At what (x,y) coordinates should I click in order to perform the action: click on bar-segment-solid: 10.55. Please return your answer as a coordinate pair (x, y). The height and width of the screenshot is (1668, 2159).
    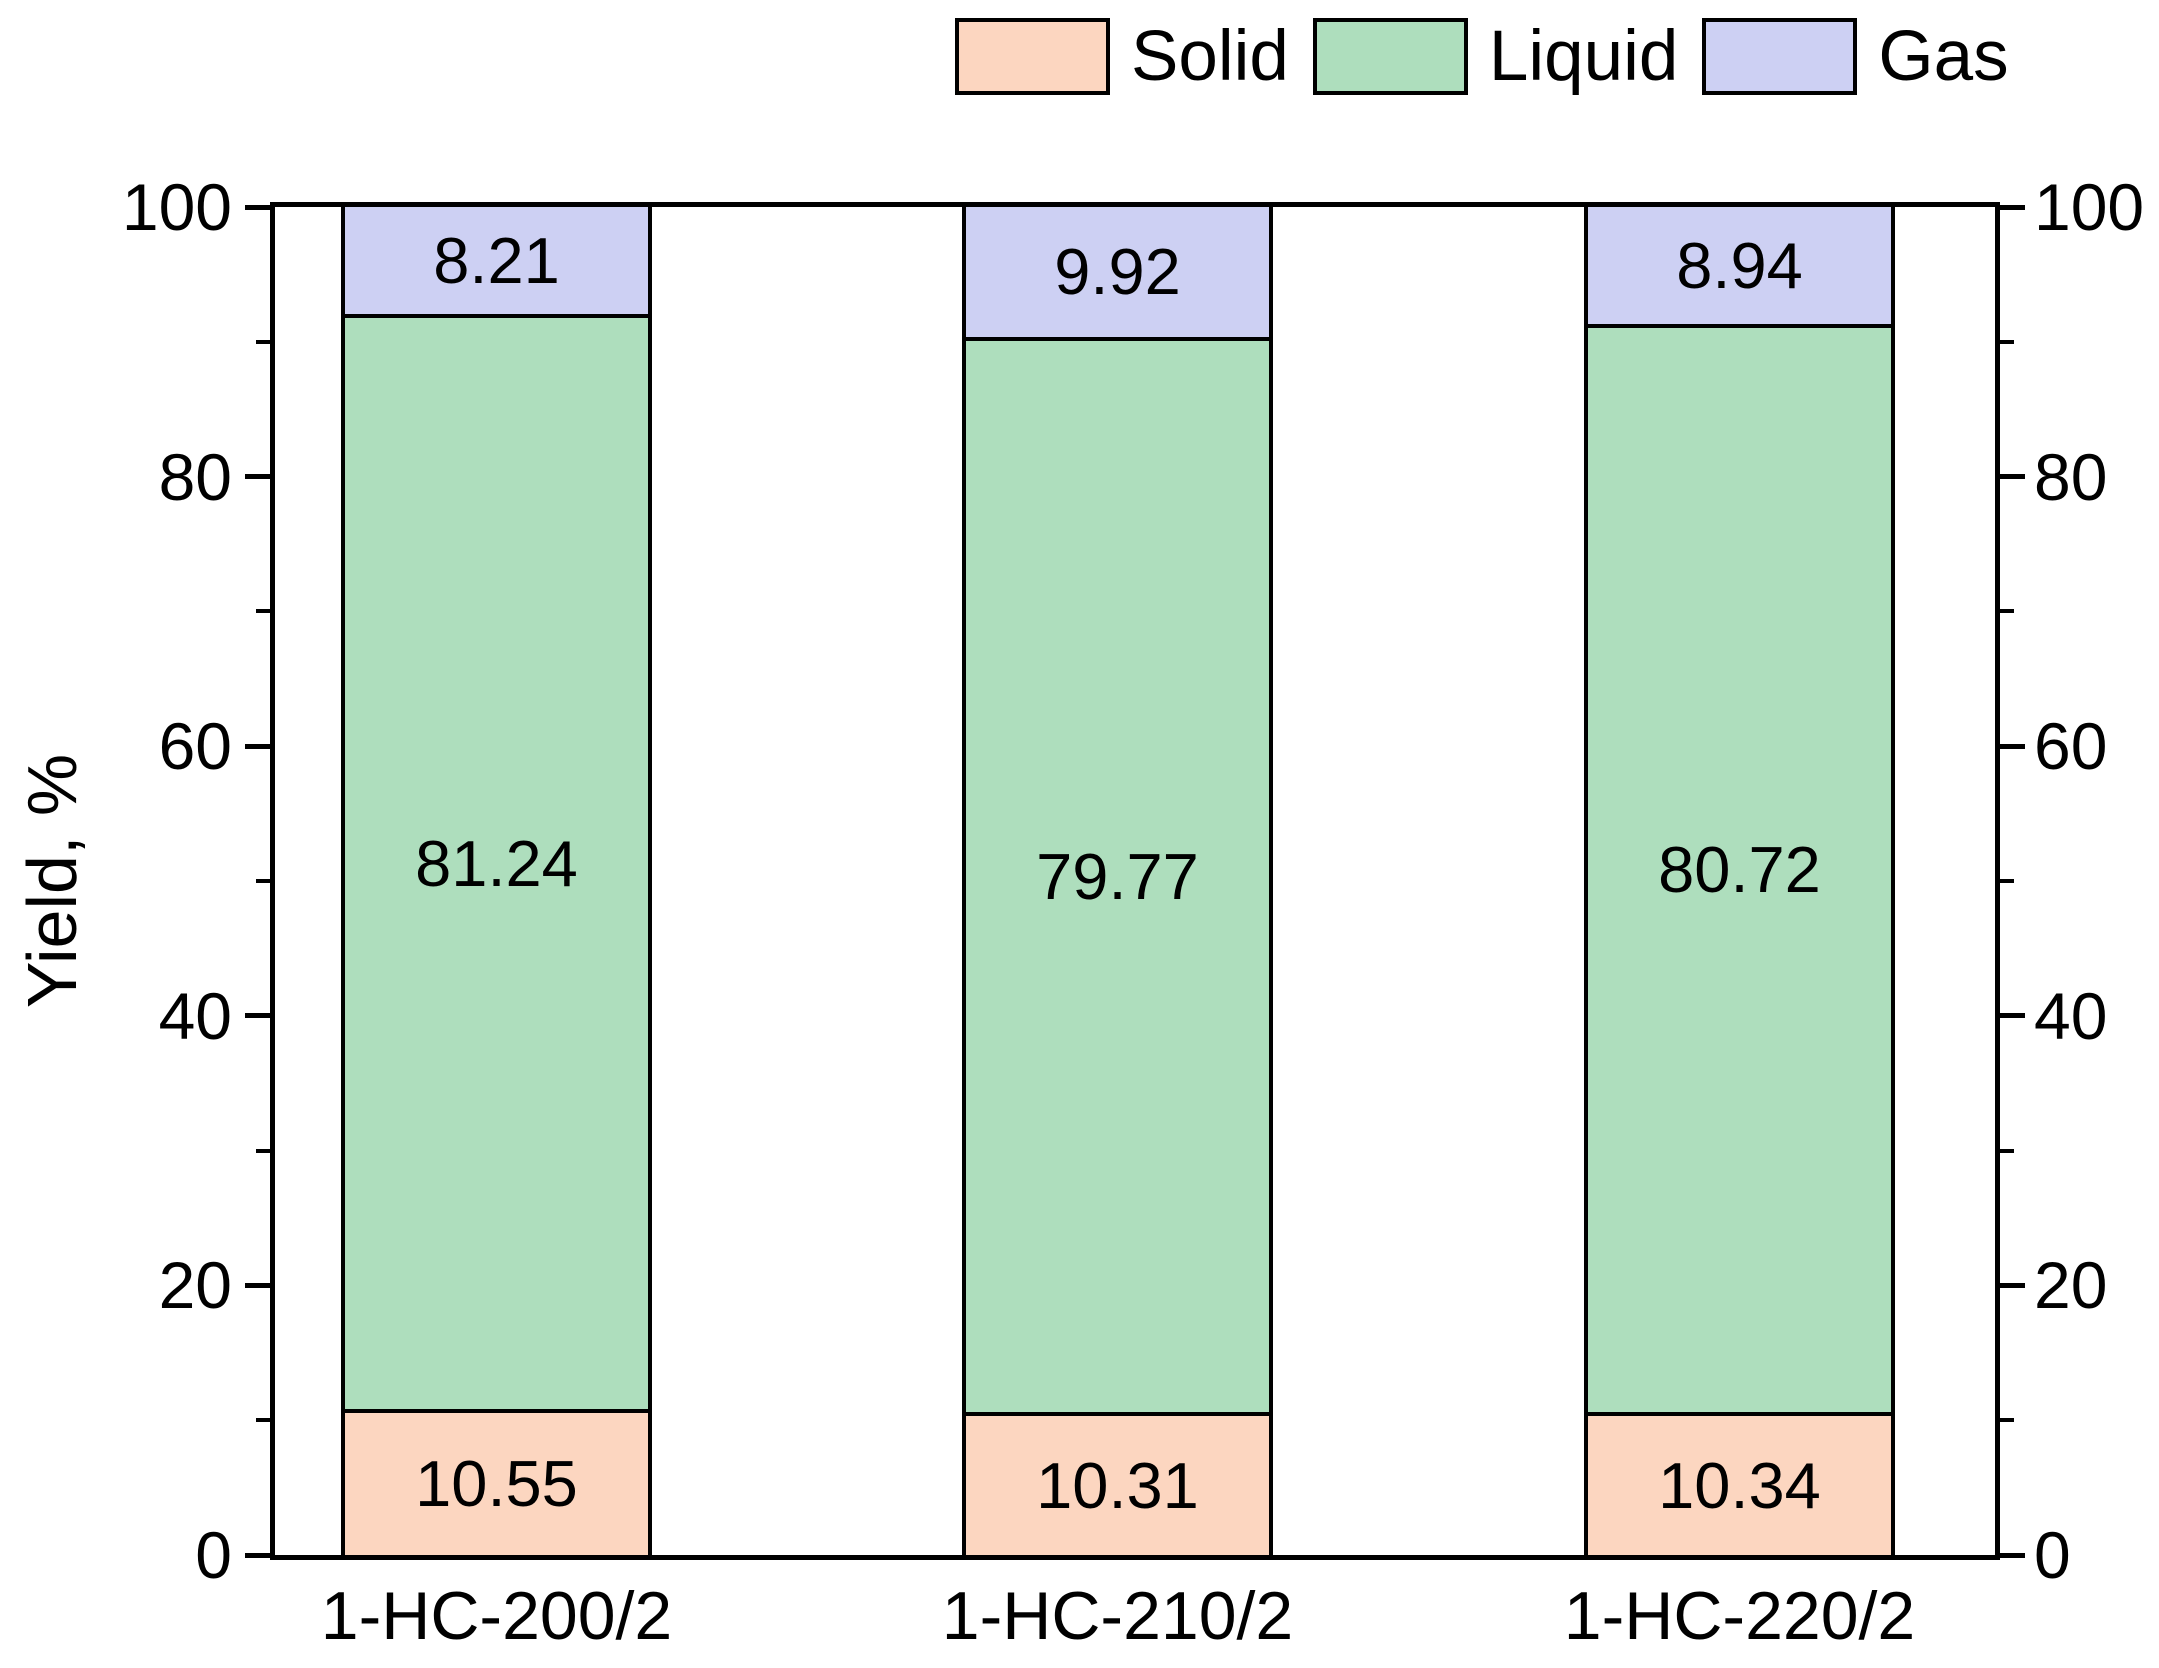
    Looking at the image, I should click on (496, 1483).